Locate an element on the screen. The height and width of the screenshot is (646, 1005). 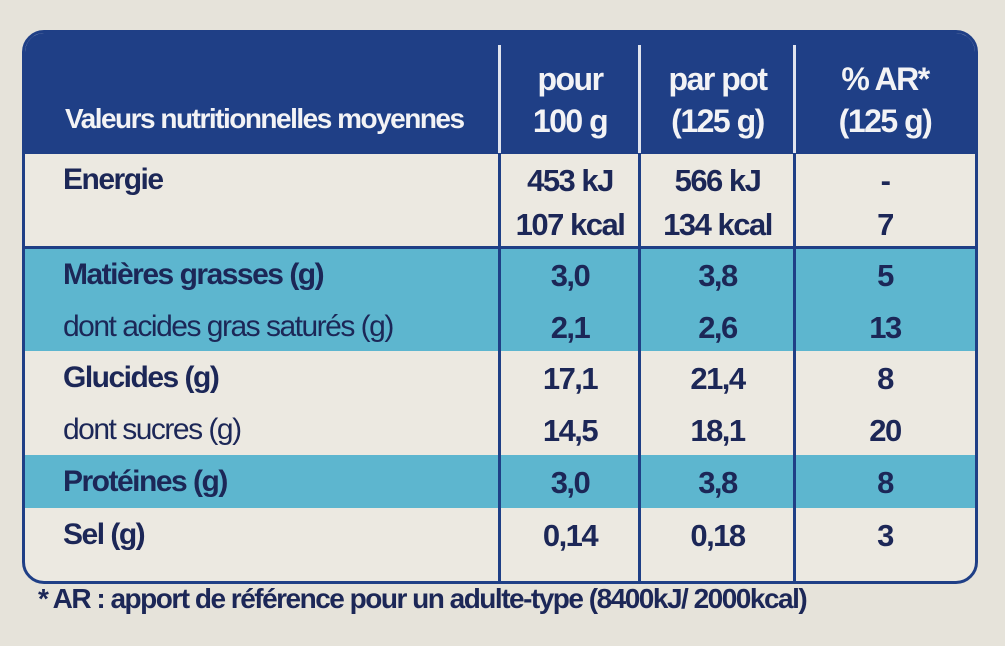
cell-value: 566 kJ is located at coordinates (718, 180).